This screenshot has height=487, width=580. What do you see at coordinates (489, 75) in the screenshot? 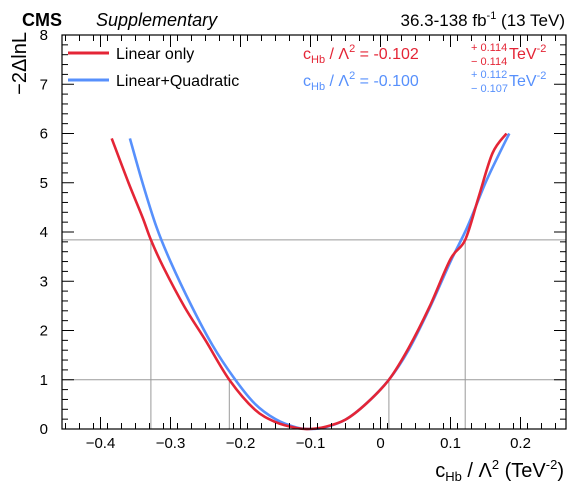
I see `svg-text: + 0.112` at bounding box center [489, 75].